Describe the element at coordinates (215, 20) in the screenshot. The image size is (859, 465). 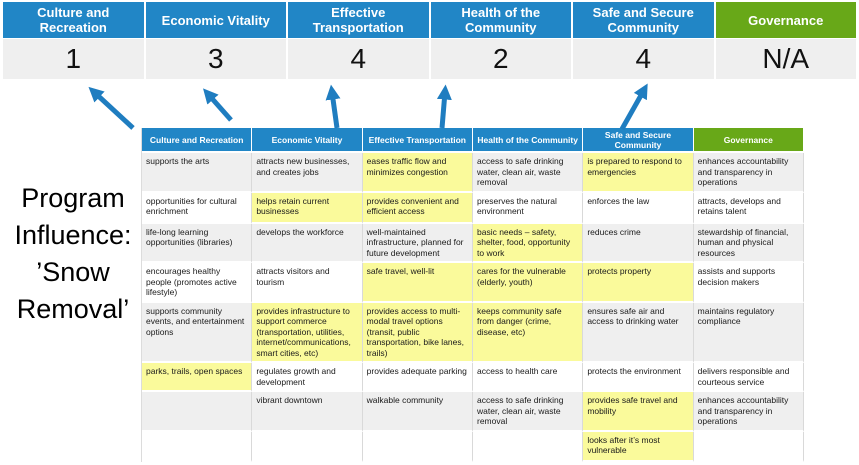
I see `scorecard-header-economic-vitality: Economic Vitality` at that location.